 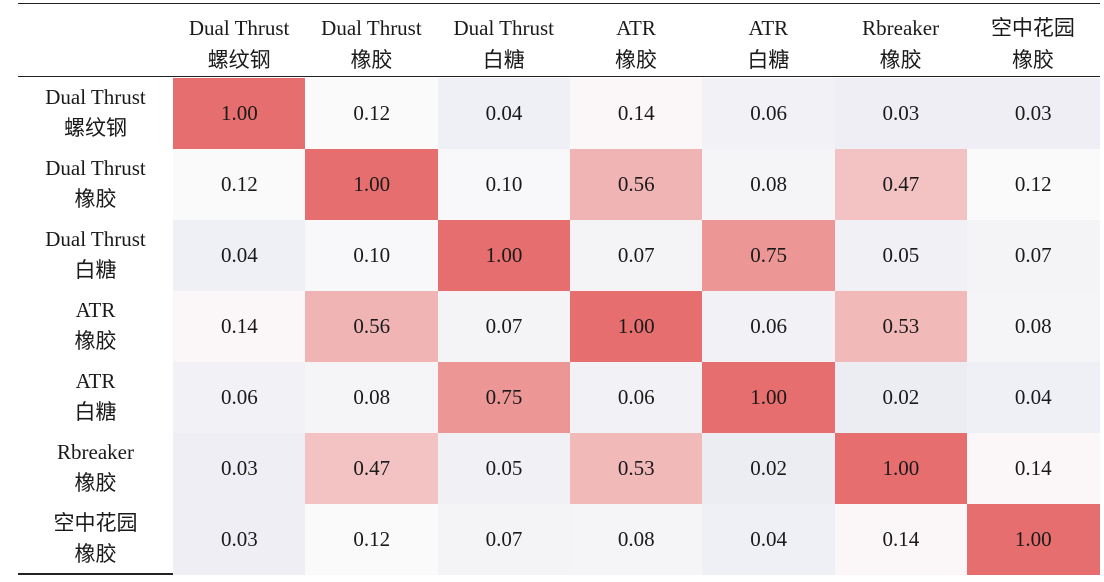 I want to click on heatmap-cell: 0.56, so click(x=636, y=184).